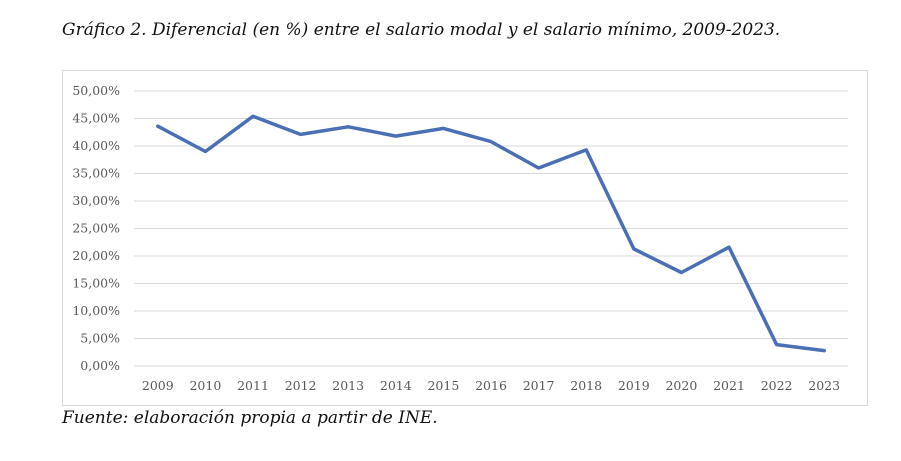 Image resolution: width=901 pixels, height=461 pixels. I want to click on x-tick-label: 2015, so click(443, 385).